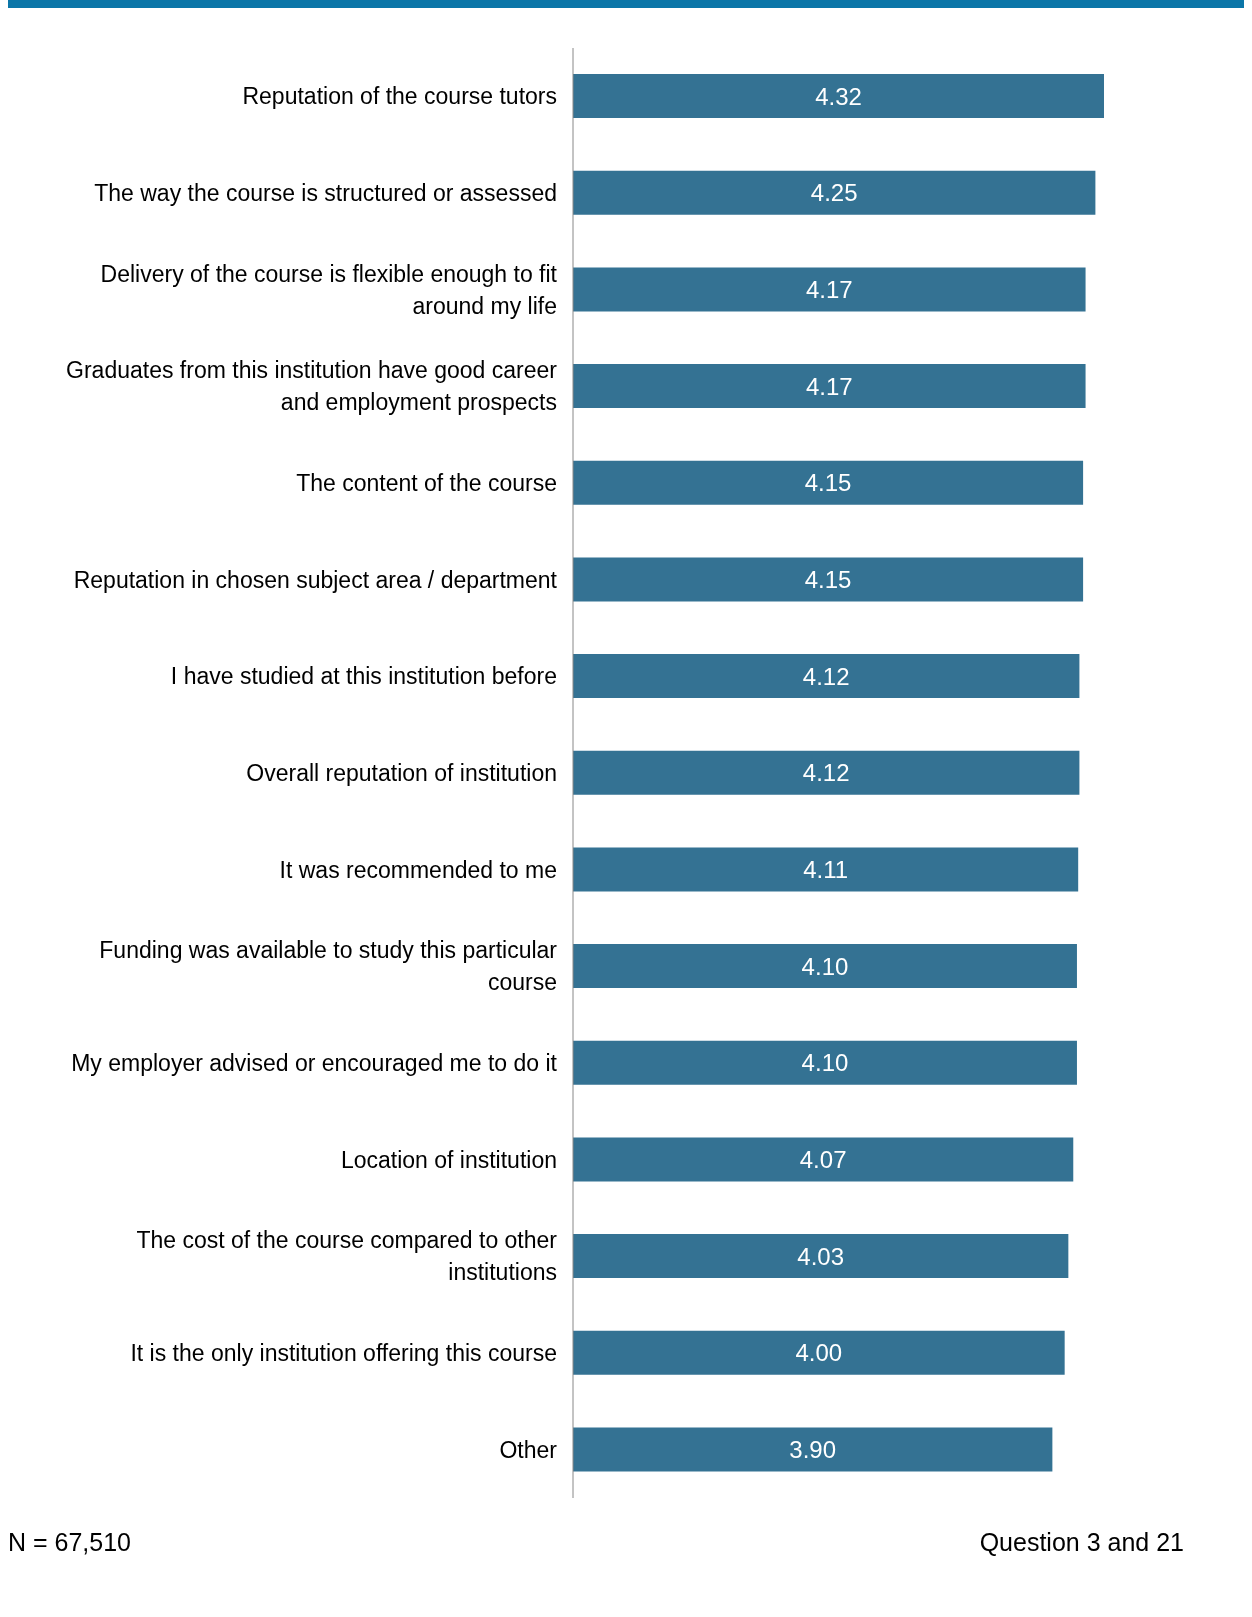 The image size is (1252, 1617). I want to click on data-label: 4.03, so click(821, 1256).